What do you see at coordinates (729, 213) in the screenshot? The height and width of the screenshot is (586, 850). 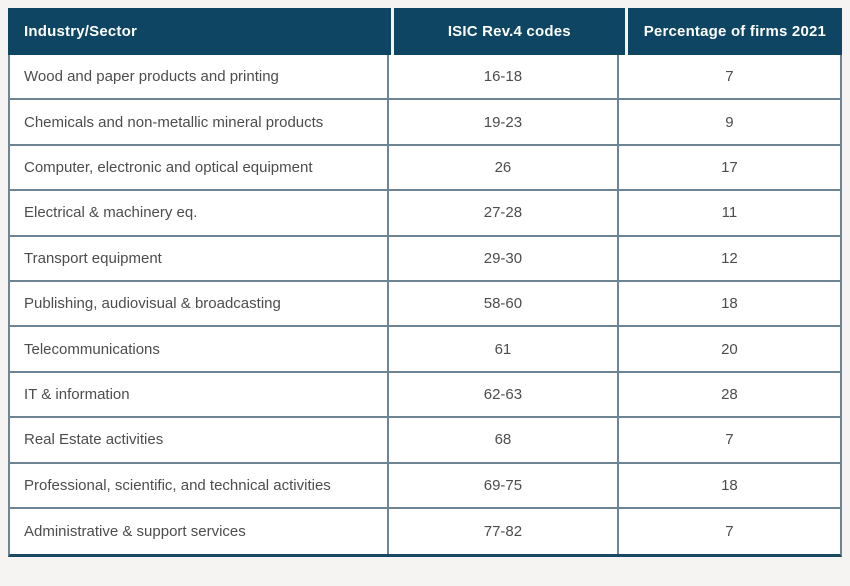 I see `cell-percentage: 11` at bounding box center [729, 213].